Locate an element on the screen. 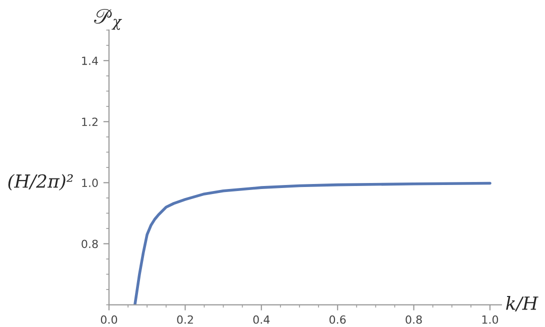 The image size is (545, 327). chart-title: 𝒫$_{χ}$ is located at coordinates (108, 19).